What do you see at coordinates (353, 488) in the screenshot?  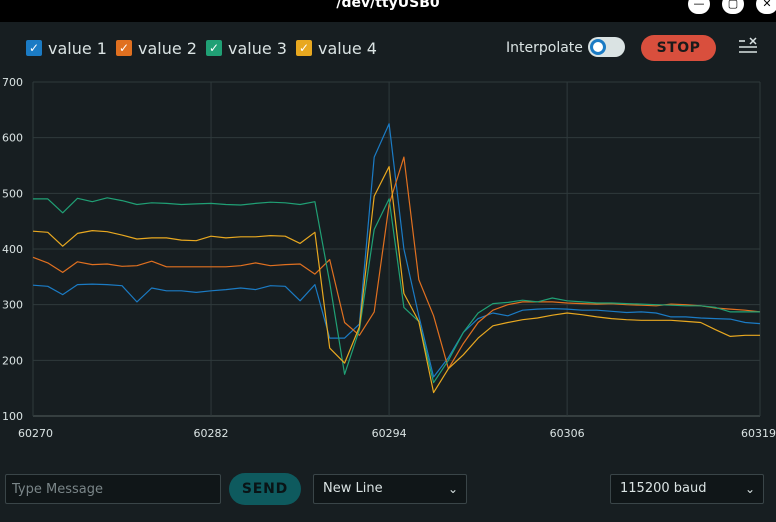 I see `line-ending-value: New Line` at bounding box center [353, 488].